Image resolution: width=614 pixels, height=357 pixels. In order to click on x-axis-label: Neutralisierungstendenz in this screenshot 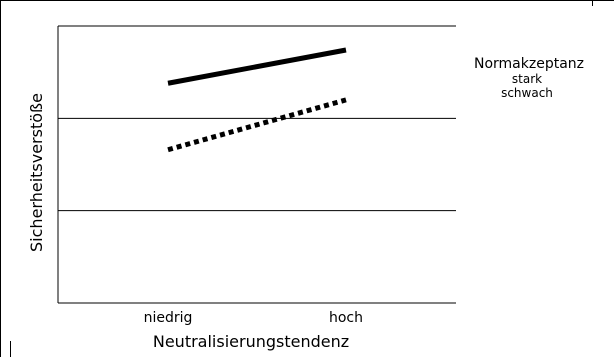, I will do `click(251, 341)`.